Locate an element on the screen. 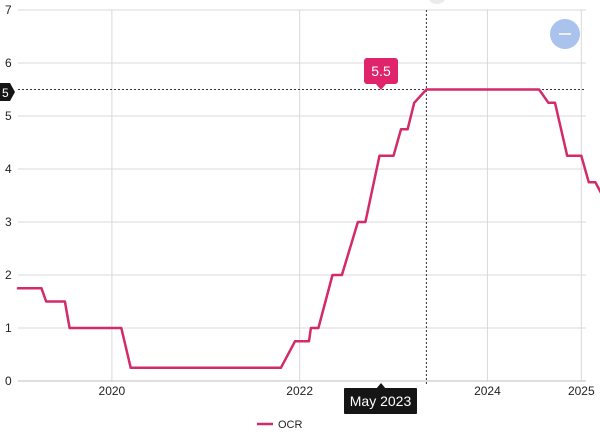 The width and height of the screenshot is (600, 438). y-tick-label: 6 is located at coordinates (8, 63).